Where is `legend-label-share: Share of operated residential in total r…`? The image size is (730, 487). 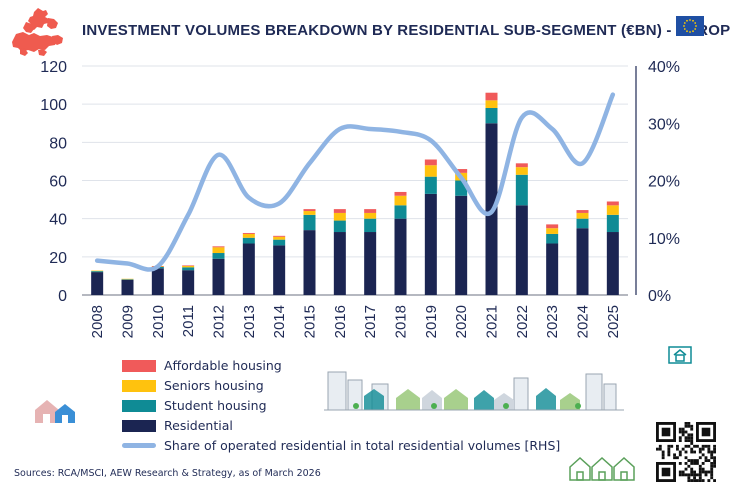 legend-label-share: Share of operated residential in total r… is located at coordinates (362, 445).